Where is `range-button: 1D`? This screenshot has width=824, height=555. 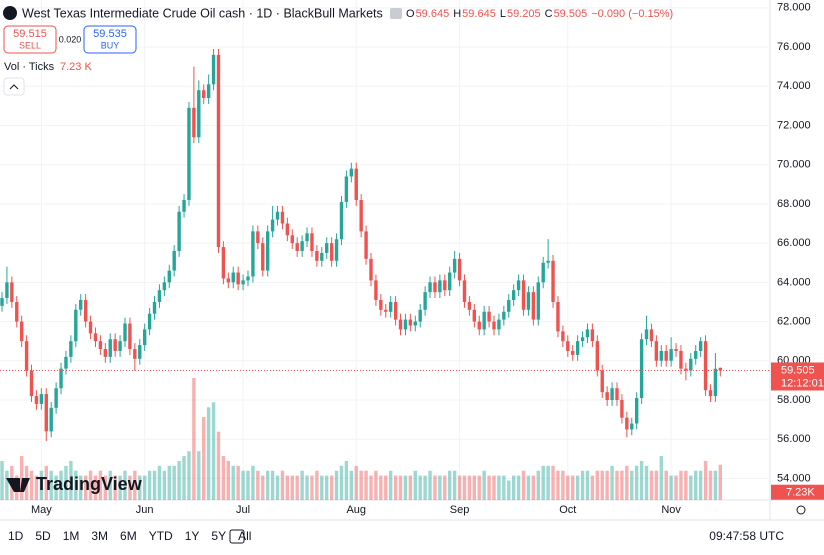 range-button: 1D is located at coordinates (16, 536).